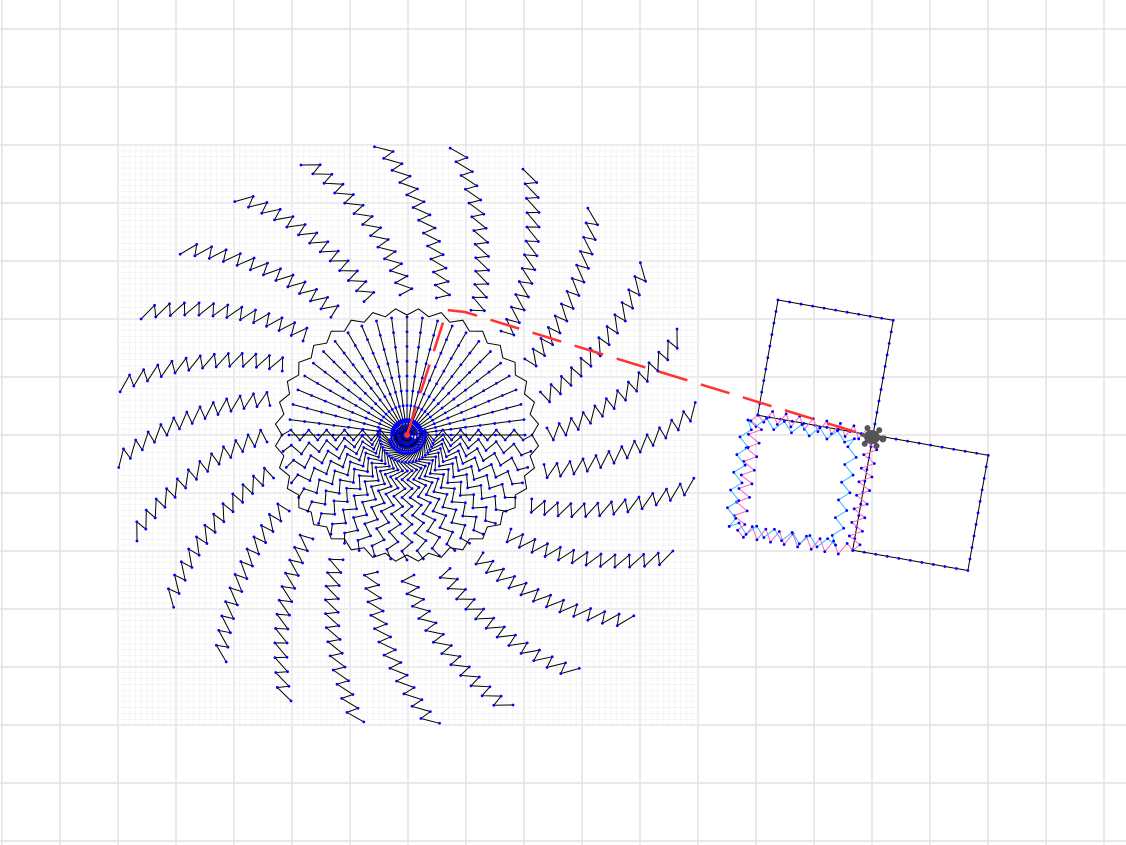  What do you see at coordinates (872, 437) in the screenshot?
I see `turtle-icon` at bounding box center [872, 437].